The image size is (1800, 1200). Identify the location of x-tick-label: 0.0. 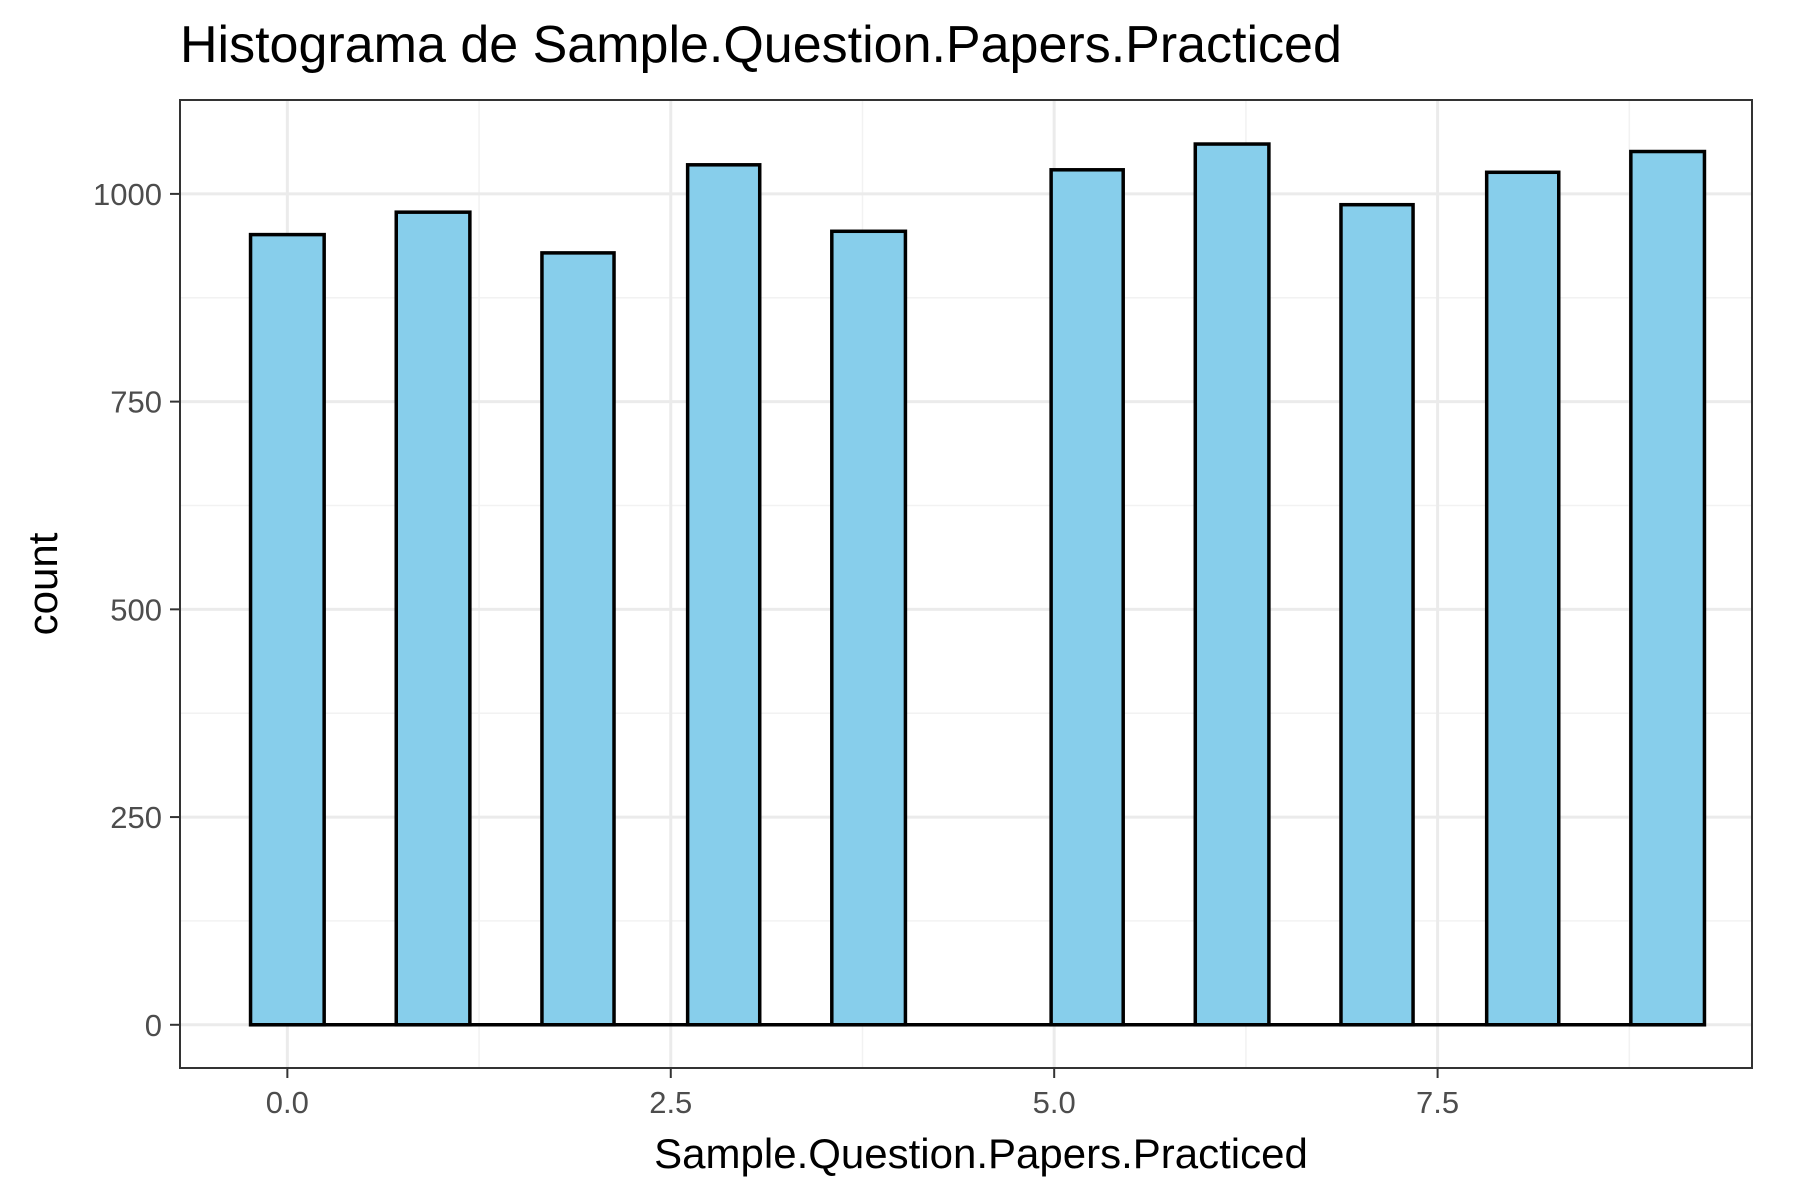
(287, 1102).